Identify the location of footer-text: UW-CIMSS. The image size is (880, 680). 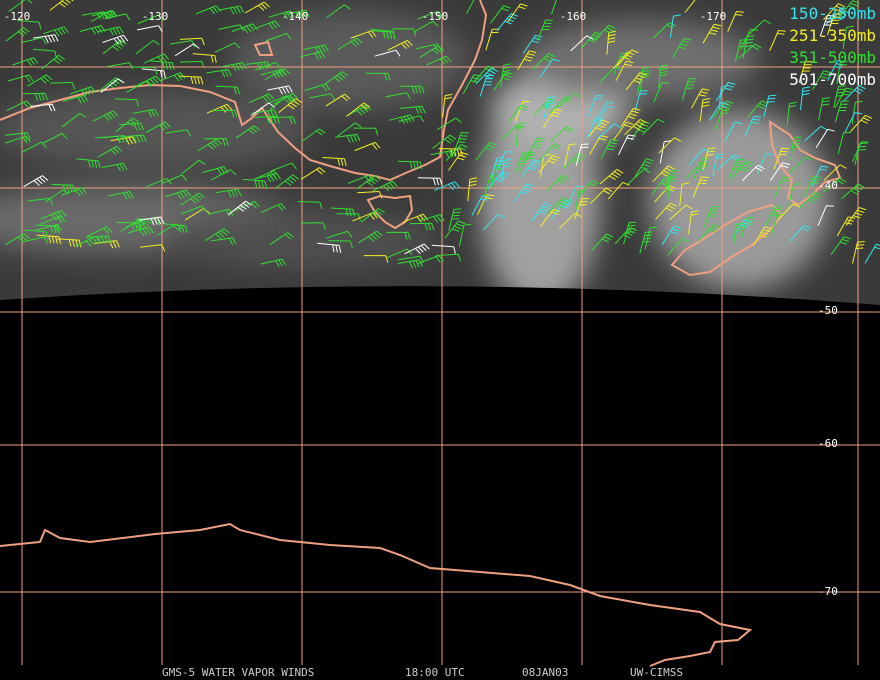
(656, 672).